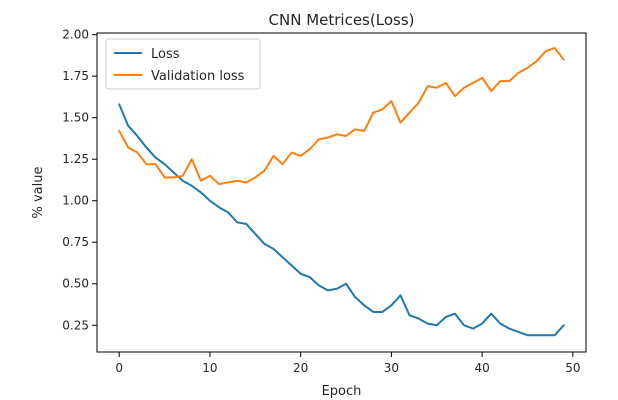 The width and height of the screenshot is (618, 400). What do you see at coordinates (75, 35) in the screenshot?
I see `y-tick-label: 2.00` at bounding box center [75, 35].